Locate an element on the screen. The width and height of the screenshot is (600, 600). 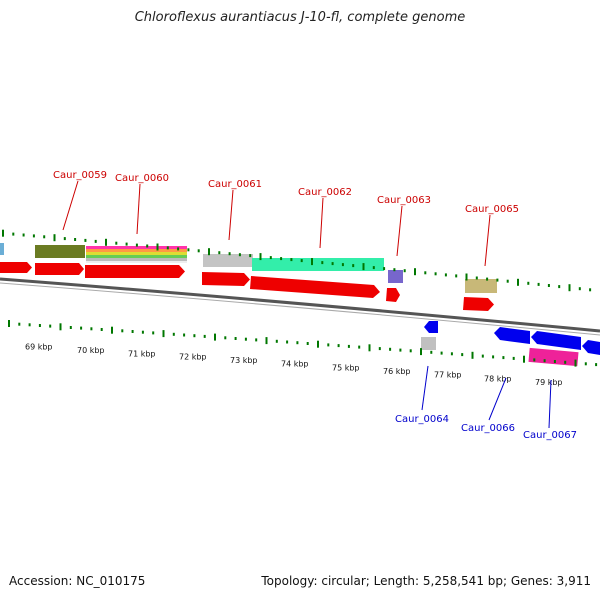
gene-label-caur-0067: Caur_0067 is located at coordinates (550, 435).